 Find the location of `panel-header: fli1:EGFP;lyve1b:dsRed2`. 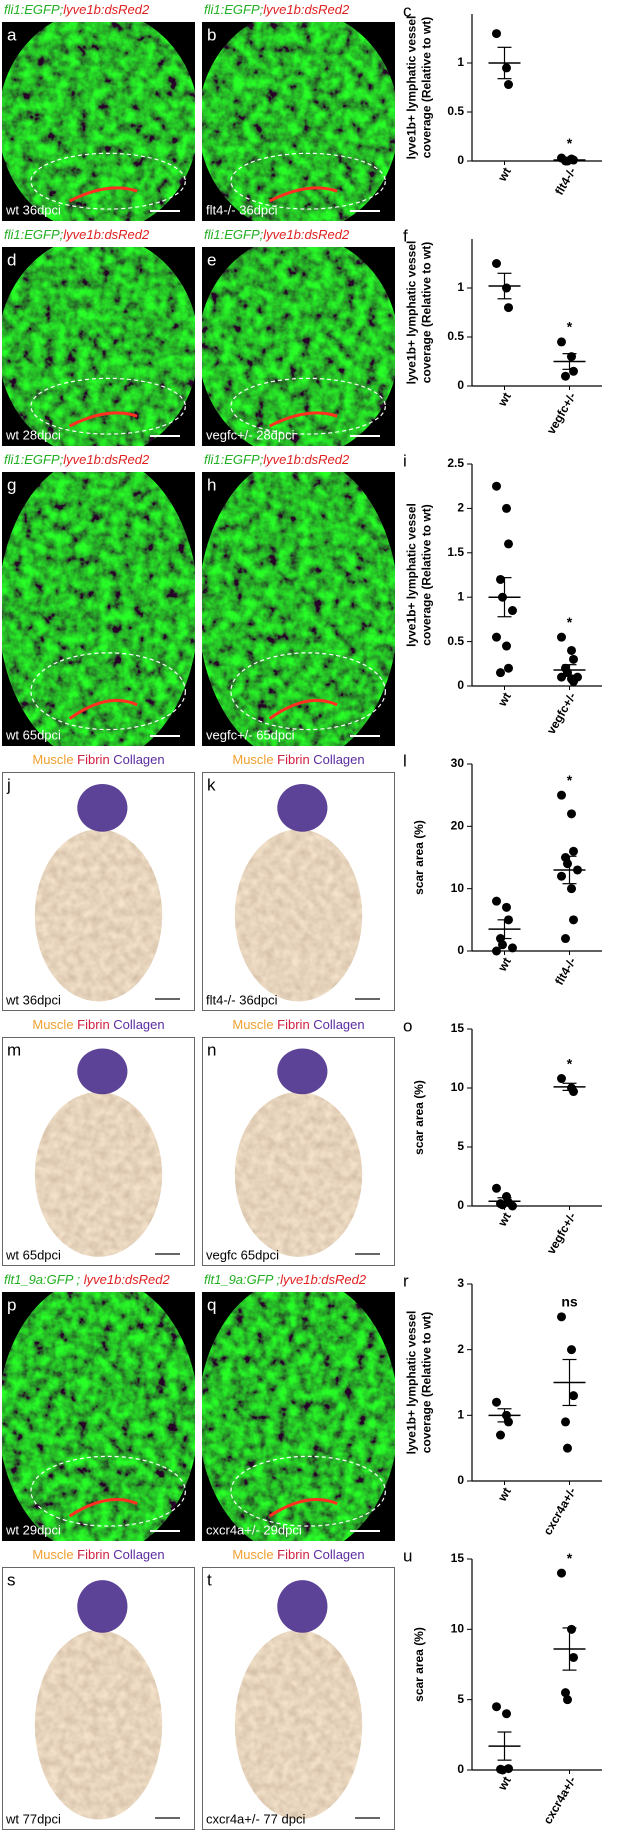

panel-header: fli1:EGFP;lyve1b:dsRed2 is located at coordinates (77, 234).